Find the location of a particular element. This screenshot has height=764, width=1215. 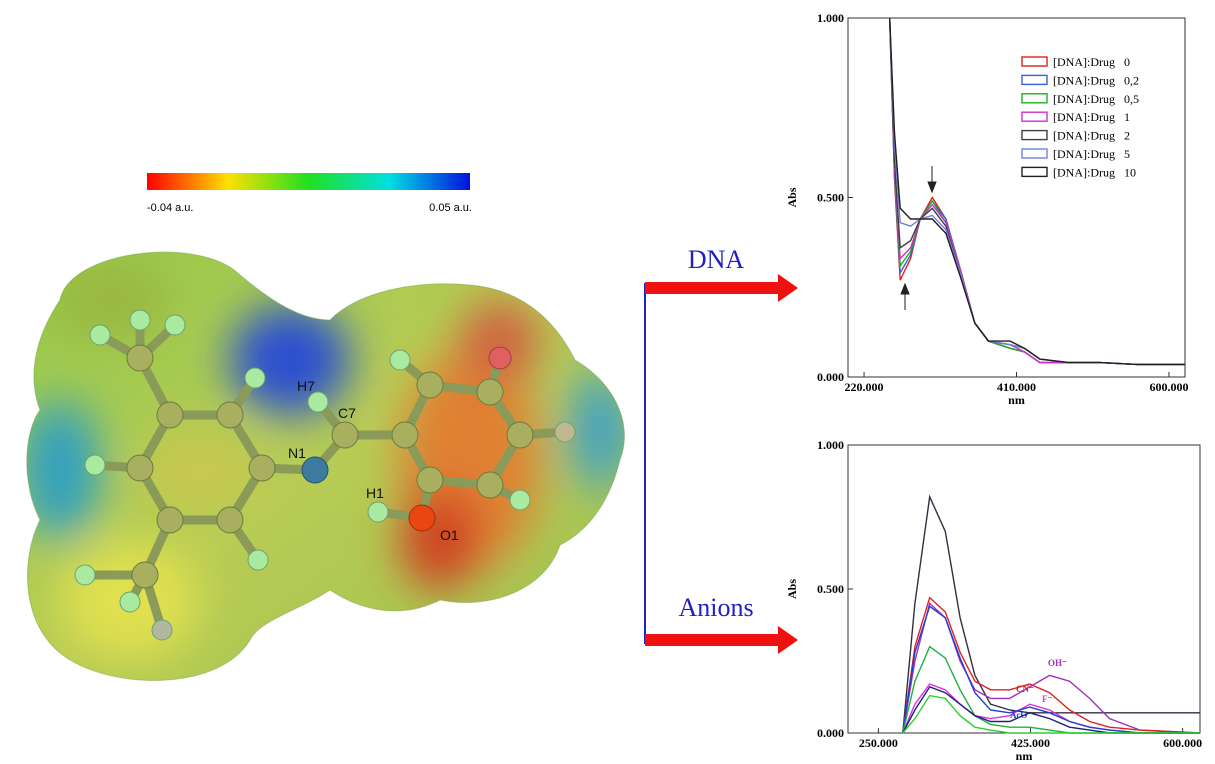

x-tick-label: 410.000 is located at coordinates (1016, 387).